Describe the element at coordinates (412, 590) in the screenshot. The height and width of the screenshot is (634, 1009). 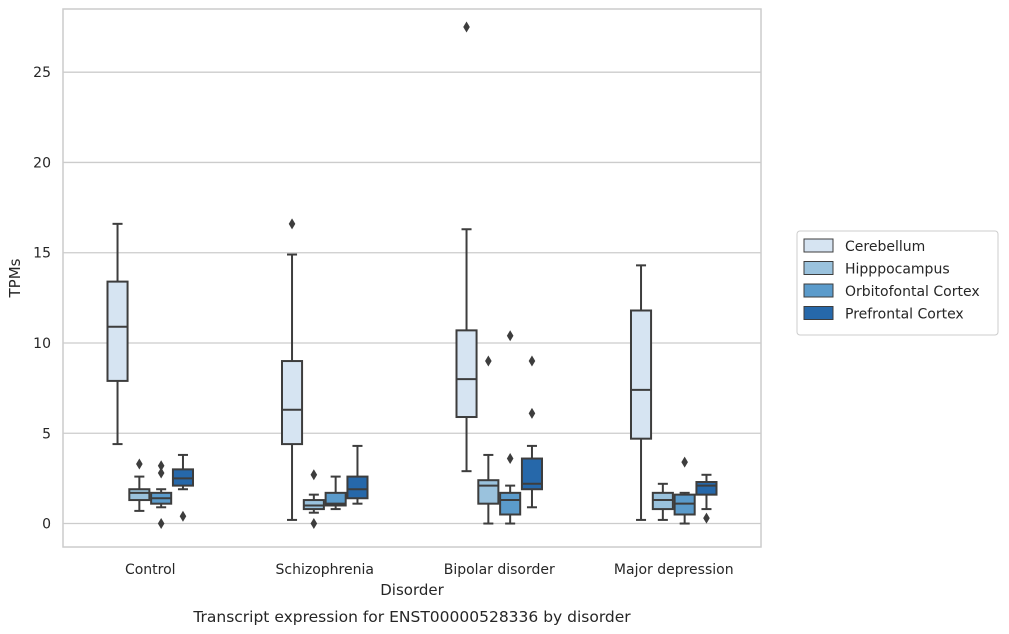
I see `x-axis-label: Disorder` at that location.